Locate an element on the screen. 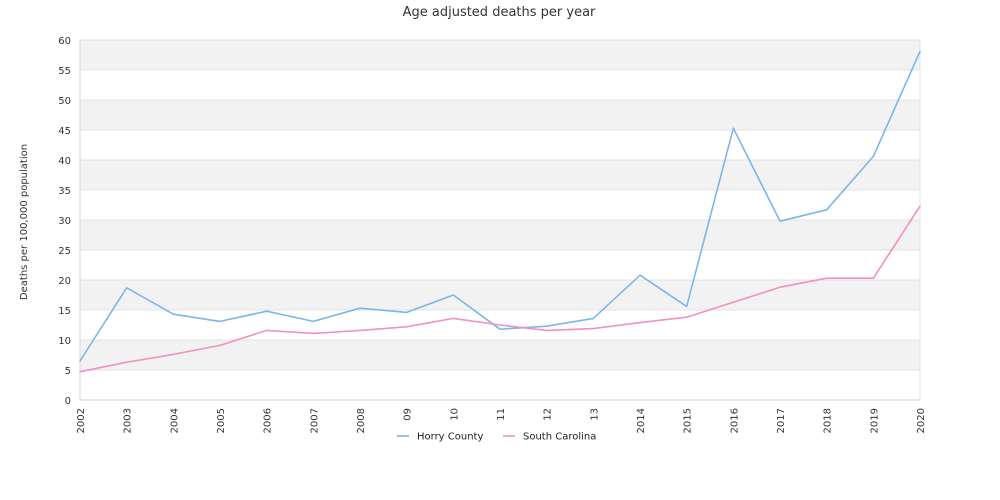 This screenshot has width=1000, height=500. x-tick-label: 2005 is located at coordinates (221, 420).